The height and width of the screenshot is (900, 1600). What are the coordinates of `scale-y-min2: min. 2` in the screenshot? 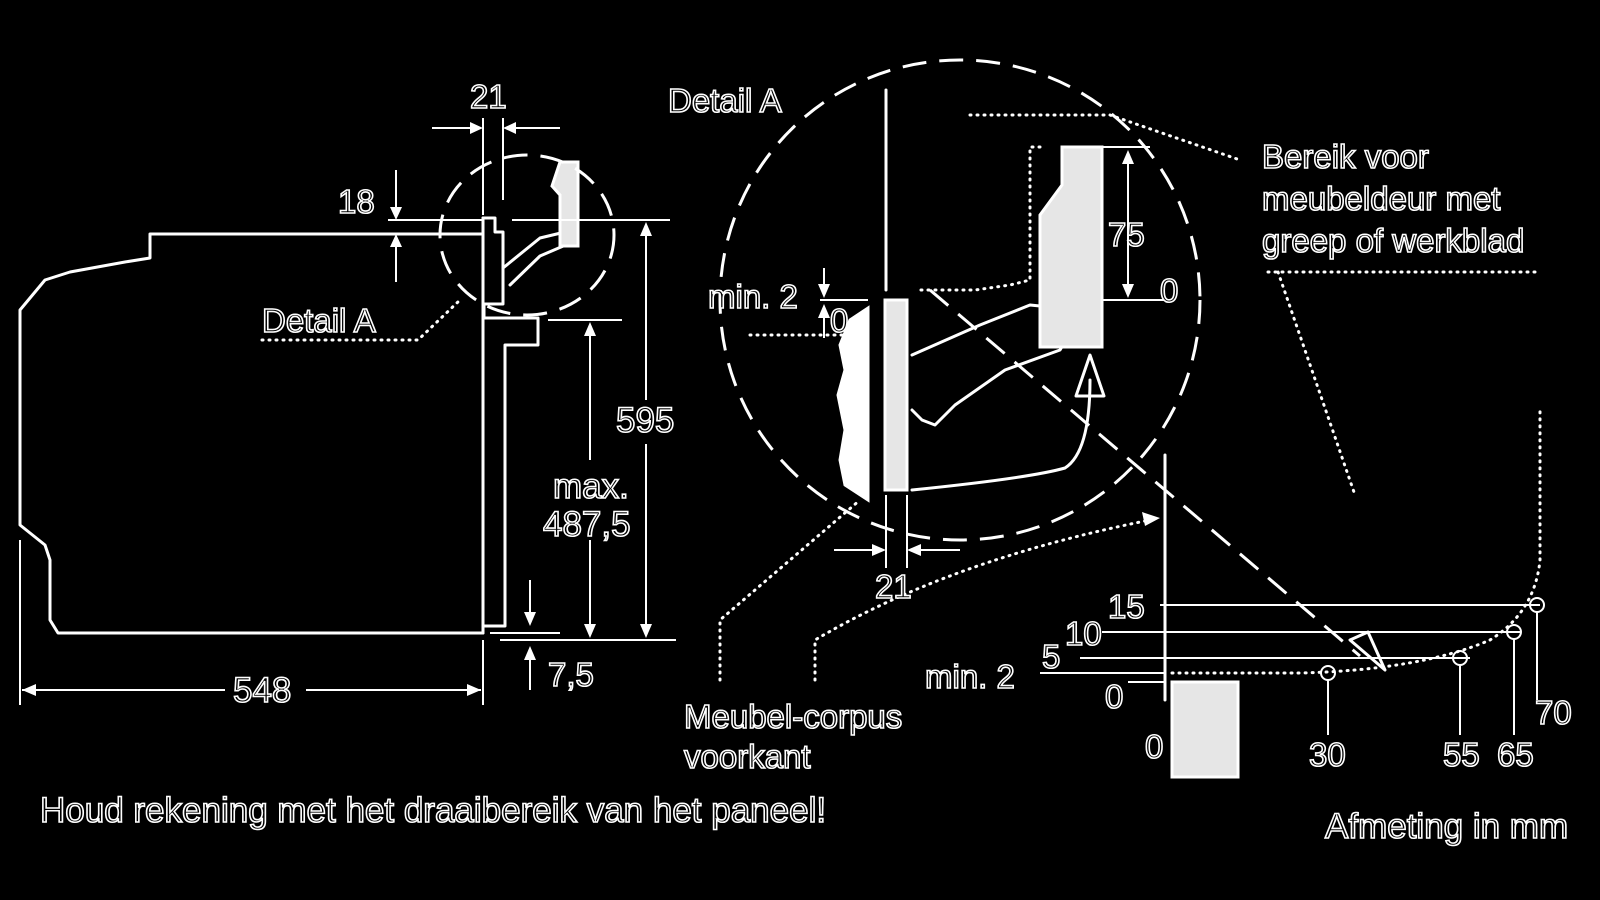 It's located at (970, 676).